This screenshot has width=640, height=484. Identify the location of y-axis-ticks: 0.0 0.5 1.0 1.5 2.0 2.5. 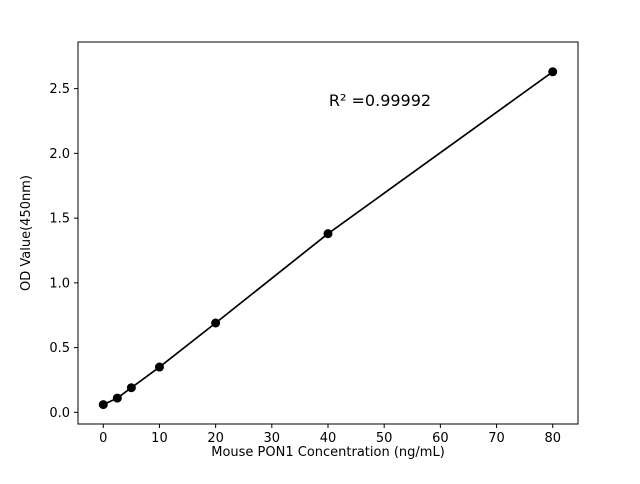
(63, 251).